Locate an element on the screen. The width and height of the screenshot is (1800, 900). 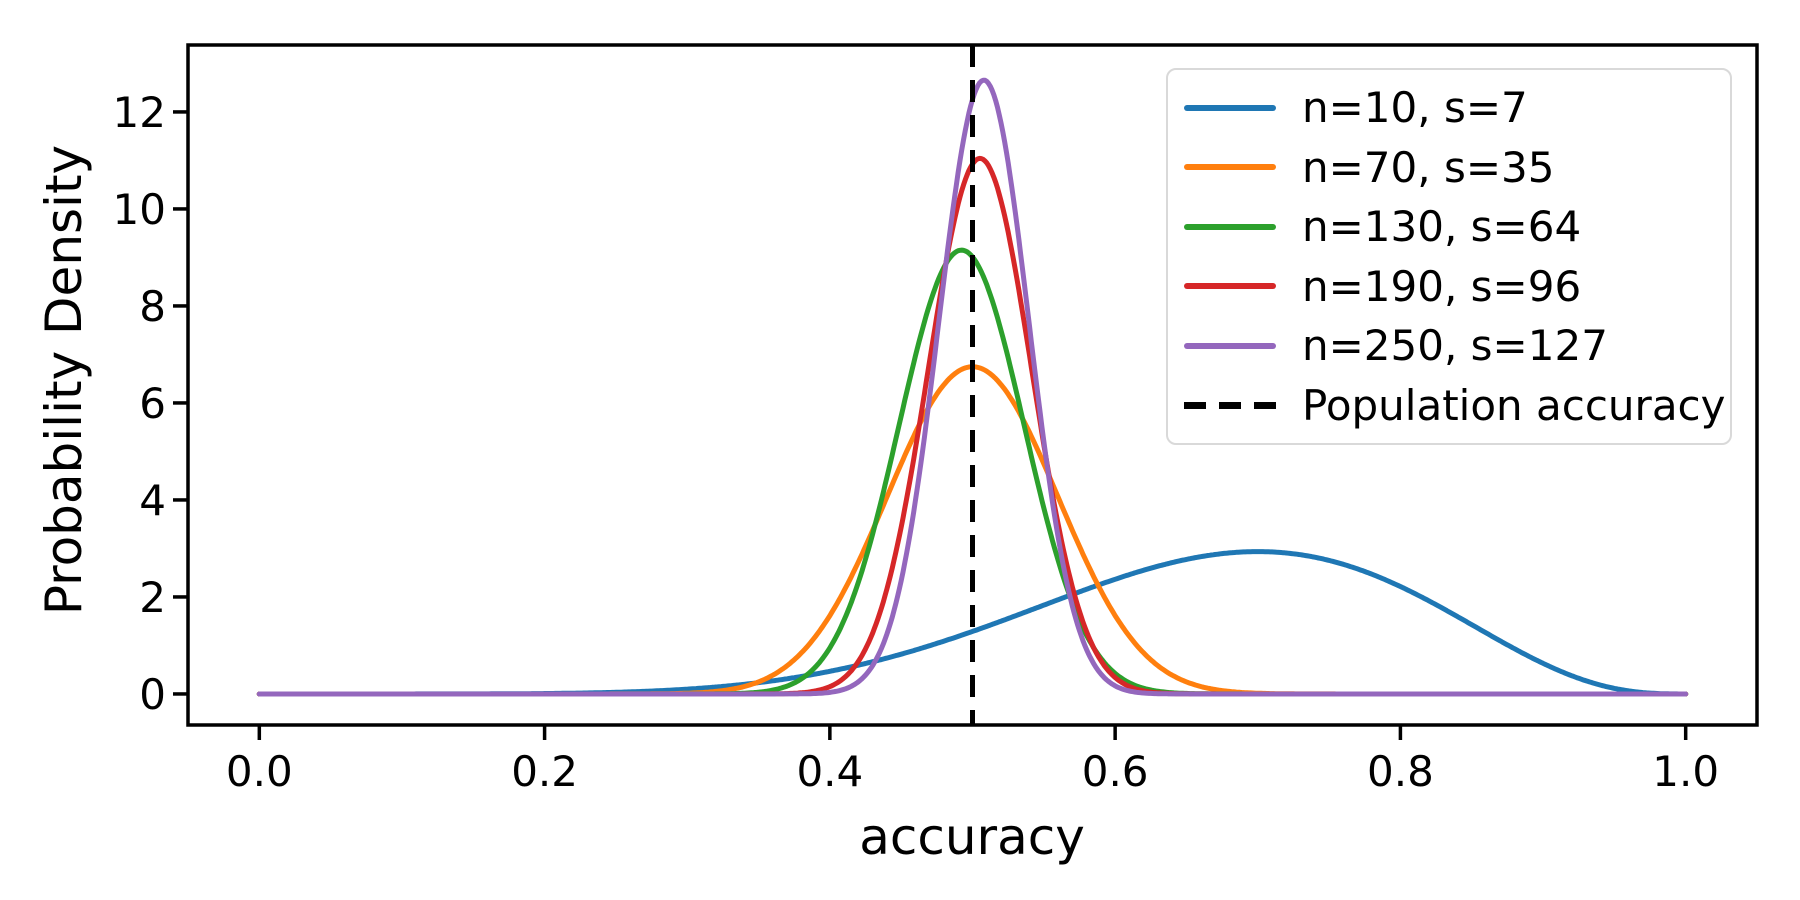
legend-dashed-line-sample is located at coordinates (1230, 405).